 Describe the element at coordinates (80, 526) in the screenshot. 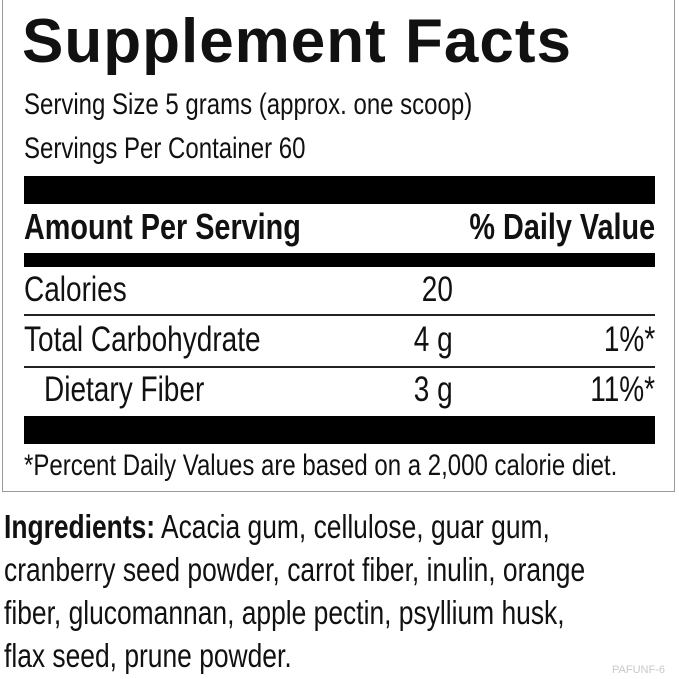

I see `ingredients-label: Ingredients:` at that location.